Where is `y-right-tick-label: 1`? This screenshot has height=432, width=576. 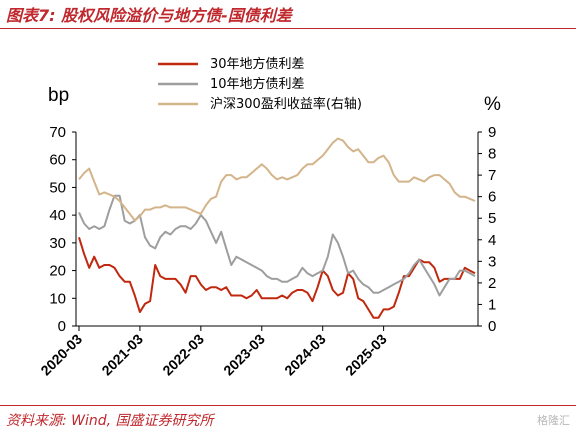
y-right-tick-label: 1 is located at coordinates (492, 304).